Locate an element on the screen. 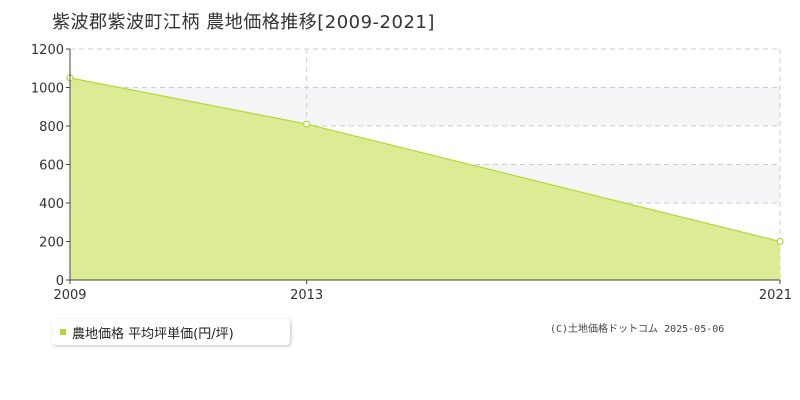 The image size is (800, 400). legend-label: 農地価格 平均坪単価(円/坪) is located at coordinates (153, 334).